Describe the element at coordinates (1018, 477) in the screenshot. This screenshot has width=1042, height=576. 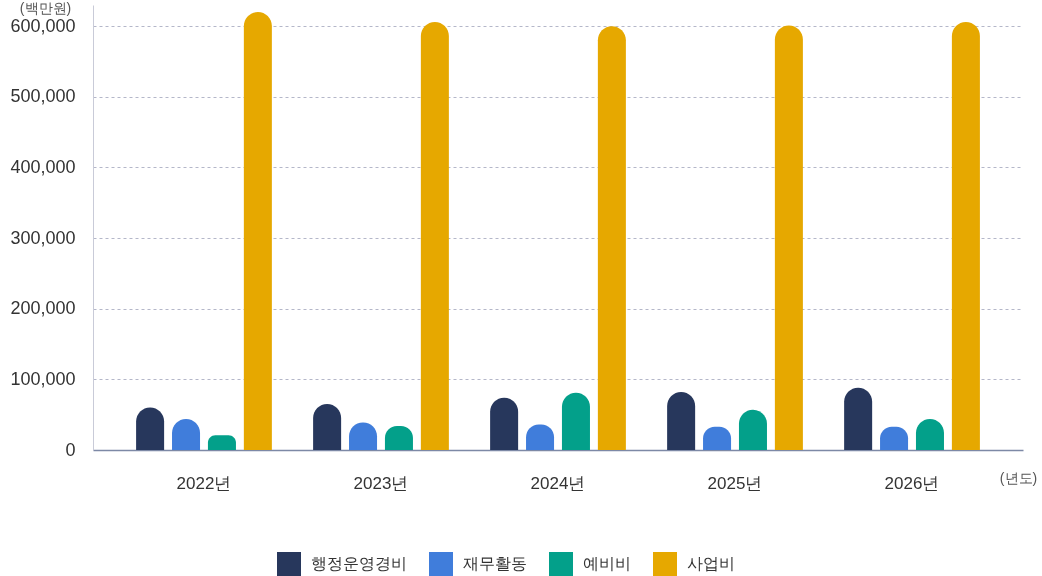
I see `x-axis-title: (년도)` at that location.